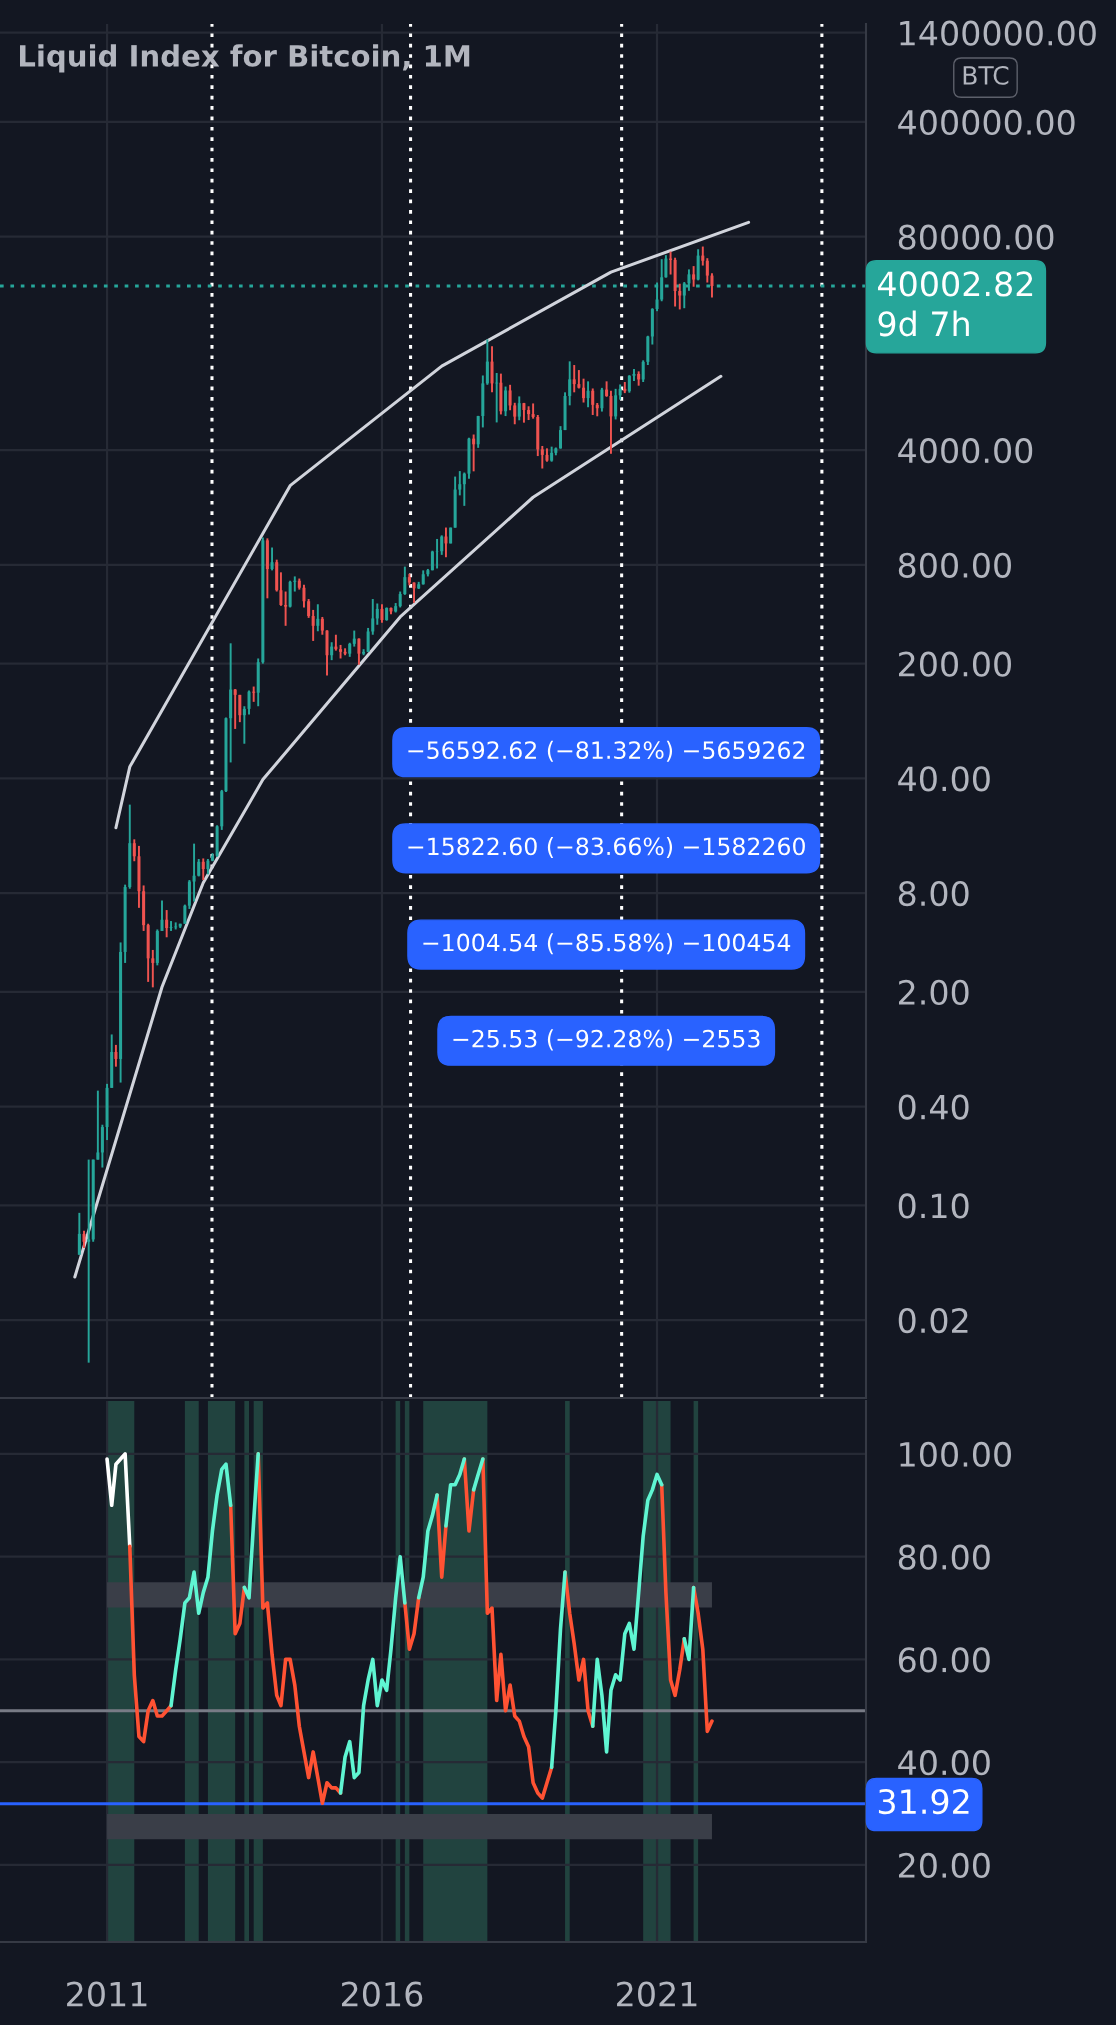 The width and height of the screenshot is (1116, 2025). Describe the element at coordinates (657, 1994) in the screenshot. I see `x-tick-label: 2021` at that location.